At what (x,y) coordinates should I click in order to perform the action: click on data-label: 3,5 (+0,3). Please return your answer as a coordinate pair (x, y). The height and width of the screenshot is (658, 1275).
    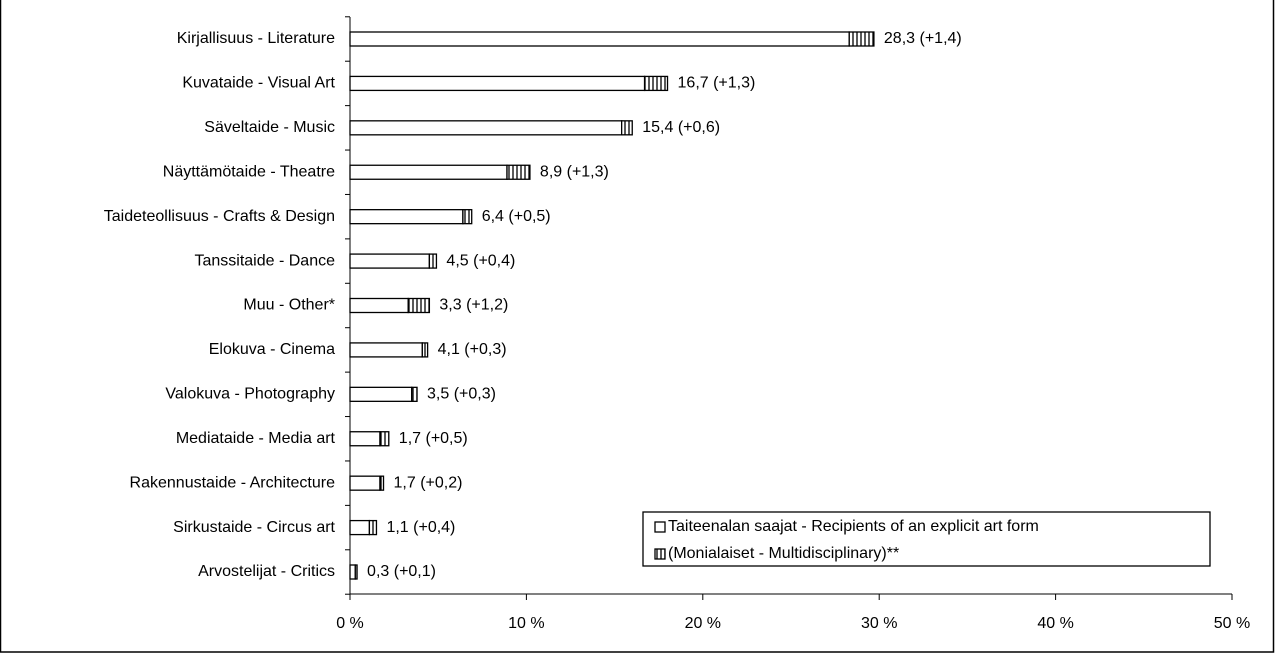
    Looking at the image, I should click on (461, 394).